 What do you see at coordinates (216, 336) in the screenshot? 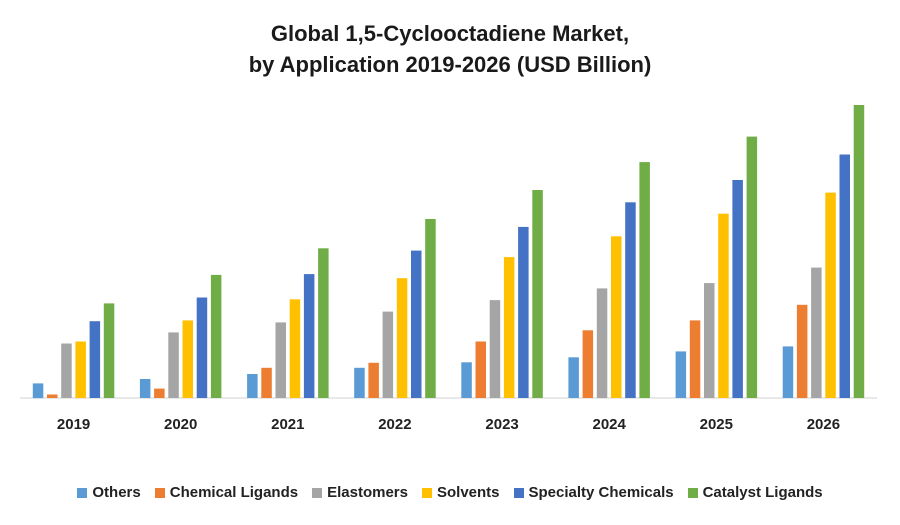
I see `bar-catalyst-ligands-2020` at bounding box center [216, 336].